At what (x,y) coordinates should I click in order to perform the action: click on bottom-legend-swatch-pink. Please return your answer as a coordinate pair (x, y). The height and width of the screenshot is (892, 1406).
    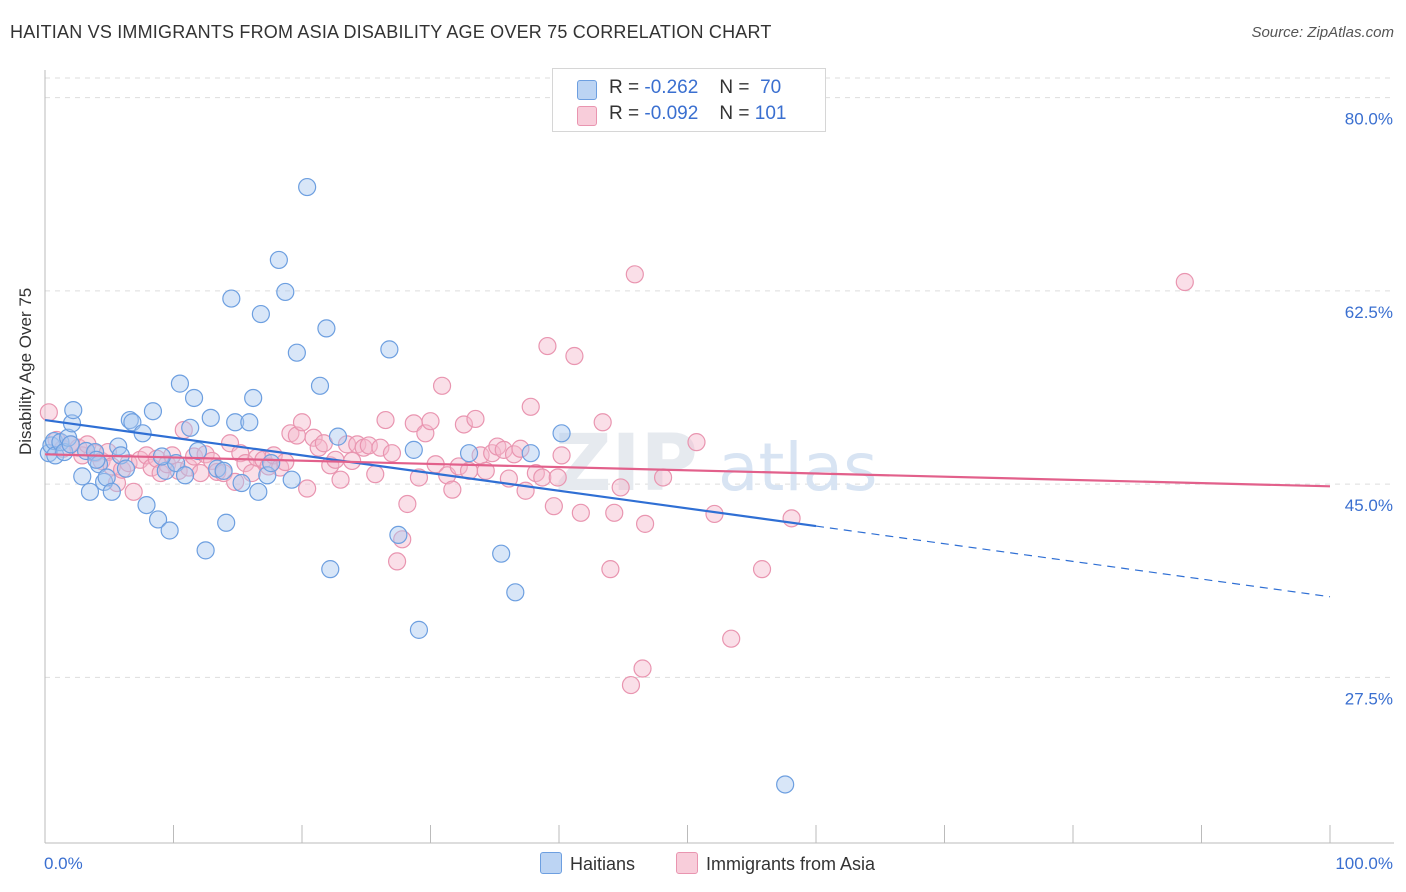
    Looking at the image, I should click on (687, 863).